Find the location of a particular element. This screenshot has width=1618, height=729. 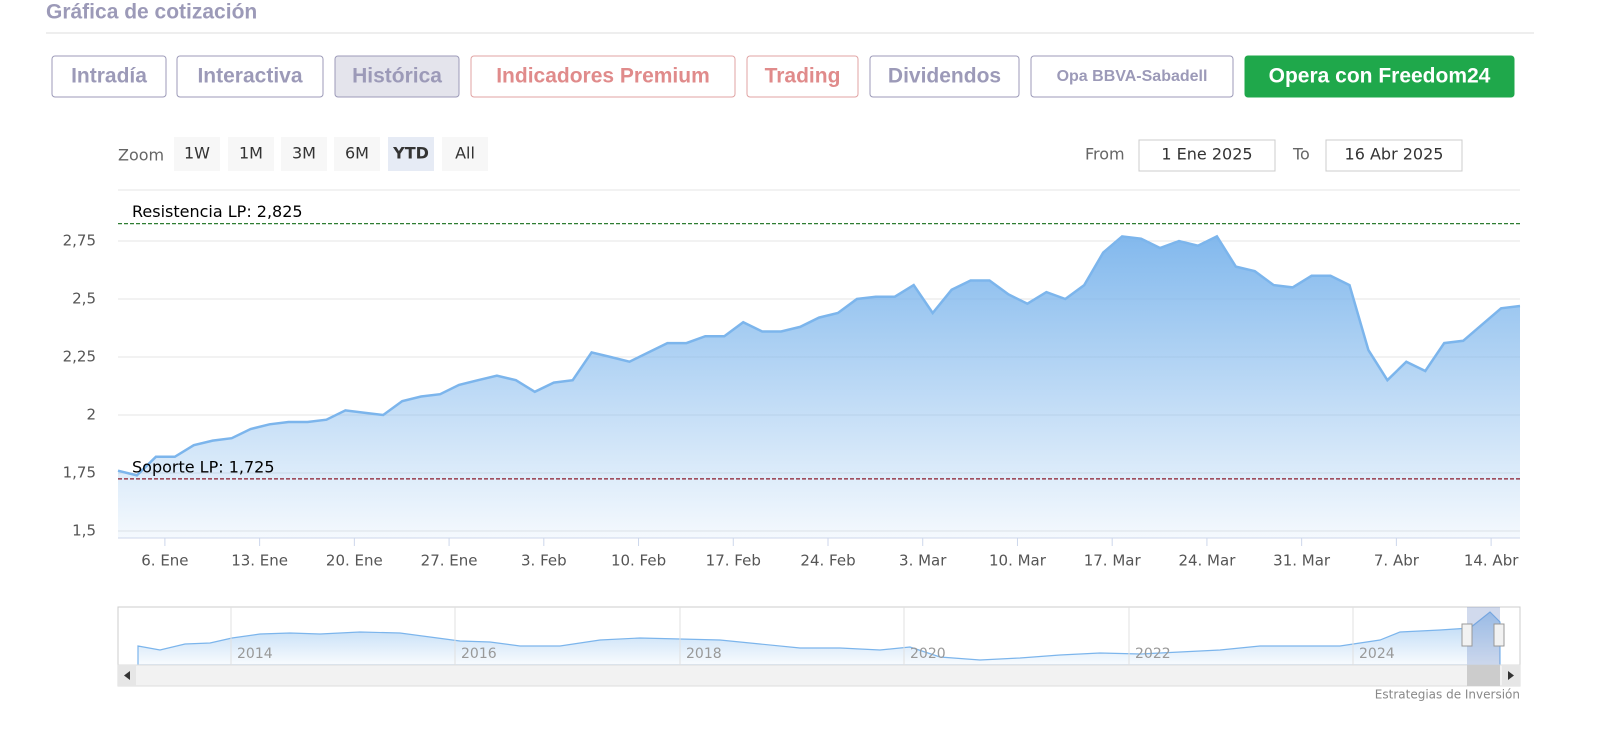

zoom-button: 1M is located at coordinates (251, 154).